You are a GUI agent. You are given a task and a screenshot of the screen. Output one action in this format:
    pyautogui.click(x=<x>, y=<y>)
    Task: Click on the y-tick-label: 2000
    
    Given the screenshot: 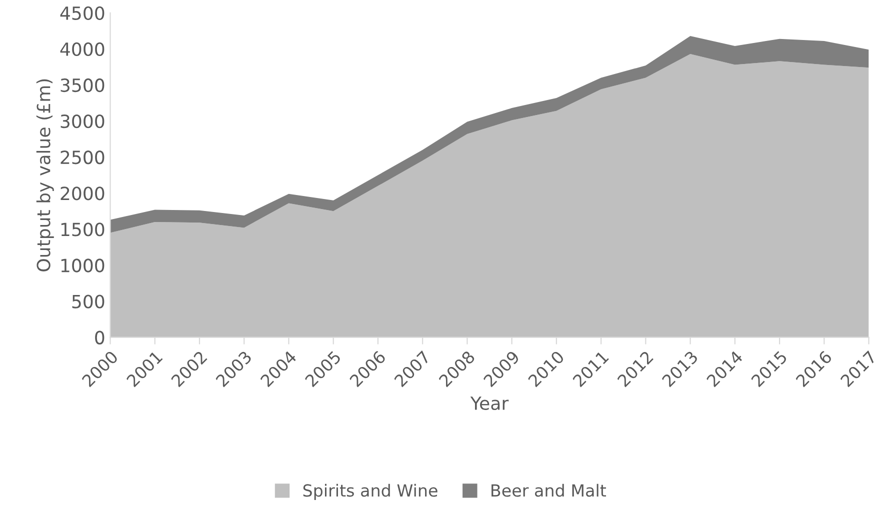 What is the action you would take?
    pyautogui.click(x=82, y=193)
    